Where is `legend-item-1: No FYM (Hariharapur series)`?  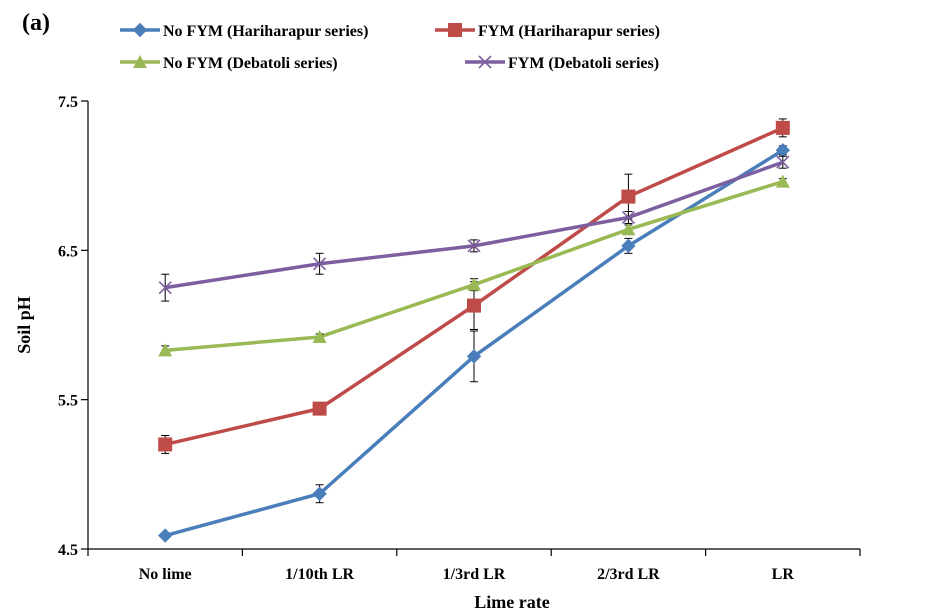 legend-item-1: No FYM (Hariharapur series) is located at coordinates (244, 31).